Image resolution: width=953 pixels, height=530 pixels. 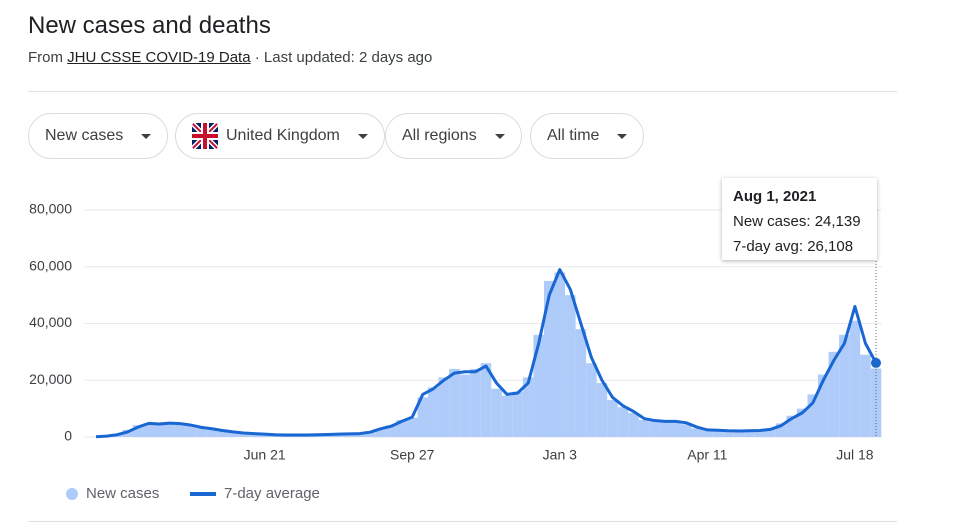 I want to click on tooltip-date: Aug 1, 2021, so click(x=775, y=196).